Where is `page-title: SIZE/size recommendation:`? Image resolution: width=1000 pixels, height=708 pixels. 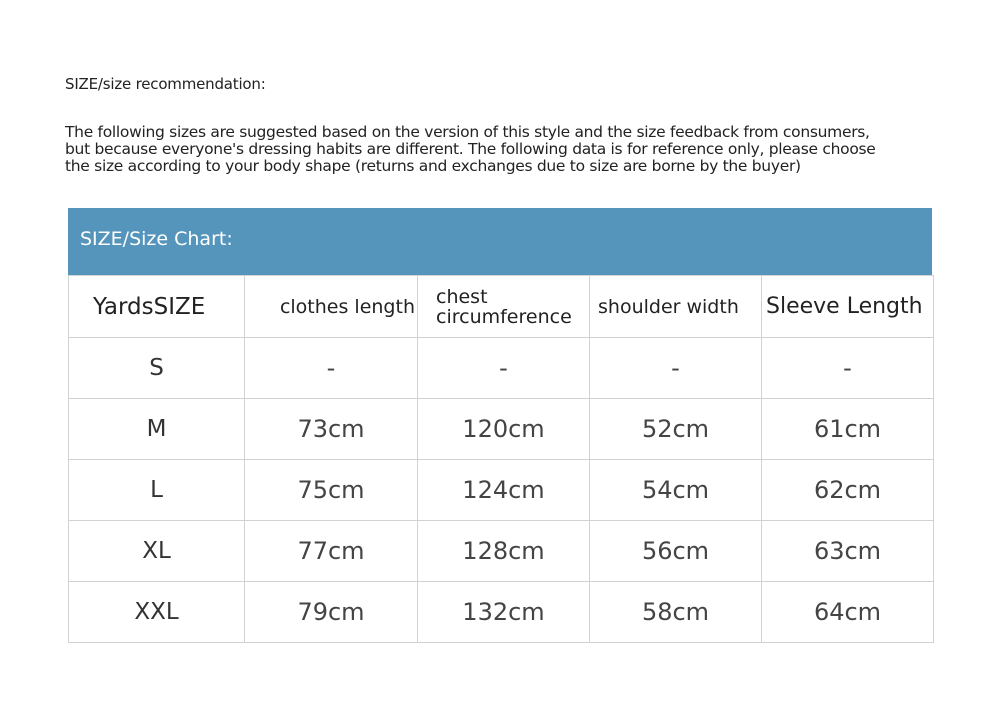
page-title: SIZE/size recommendation: is located at coordinates (165, 84).